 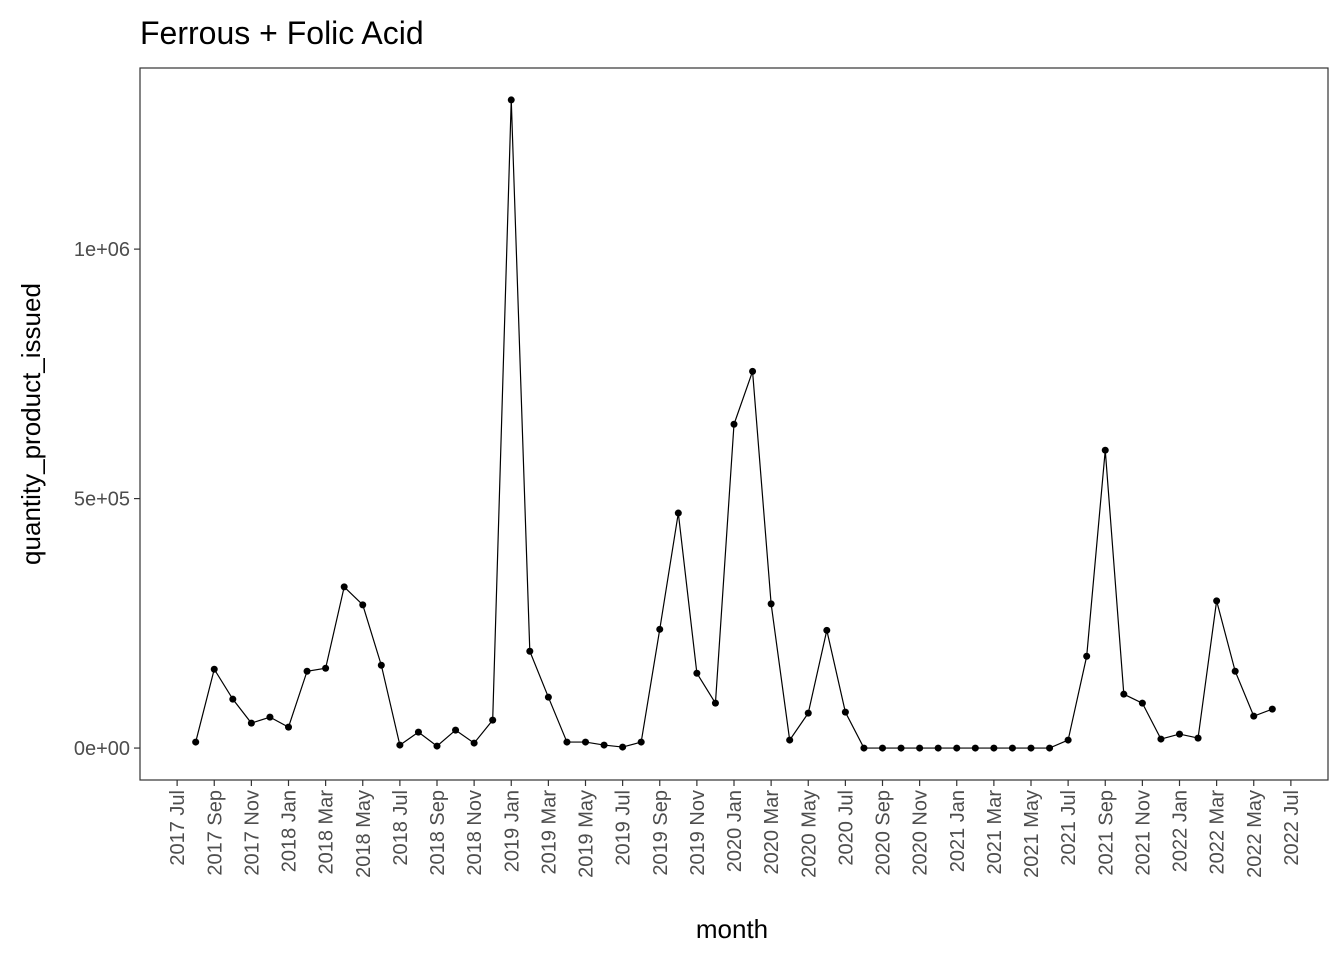 What do you see at coordinates (252, 833) in the screenshot?
I see `x-tick-label: 2017 Nov` at bounding box center [252, 833].